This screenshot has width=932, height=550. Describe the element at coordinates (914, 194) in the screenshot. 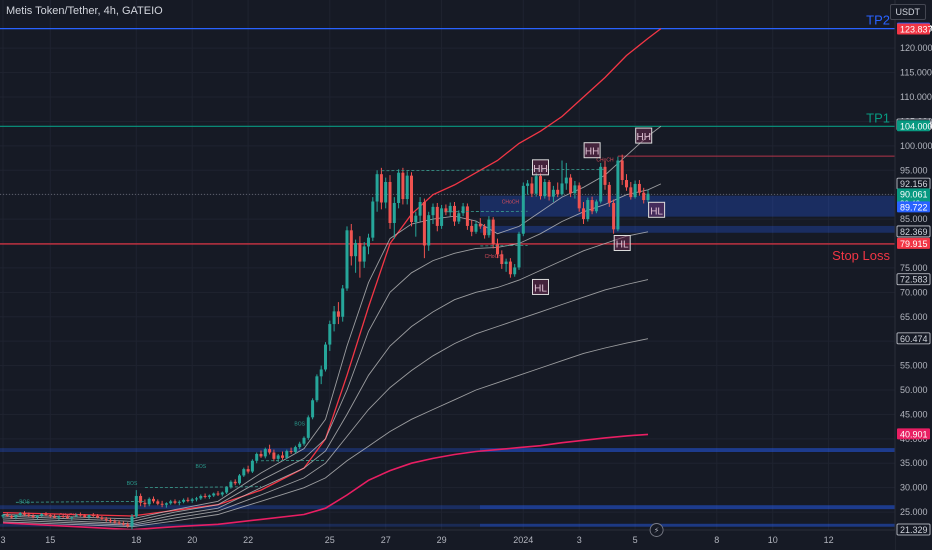

I see `price-label-text: 90.061` at that location.